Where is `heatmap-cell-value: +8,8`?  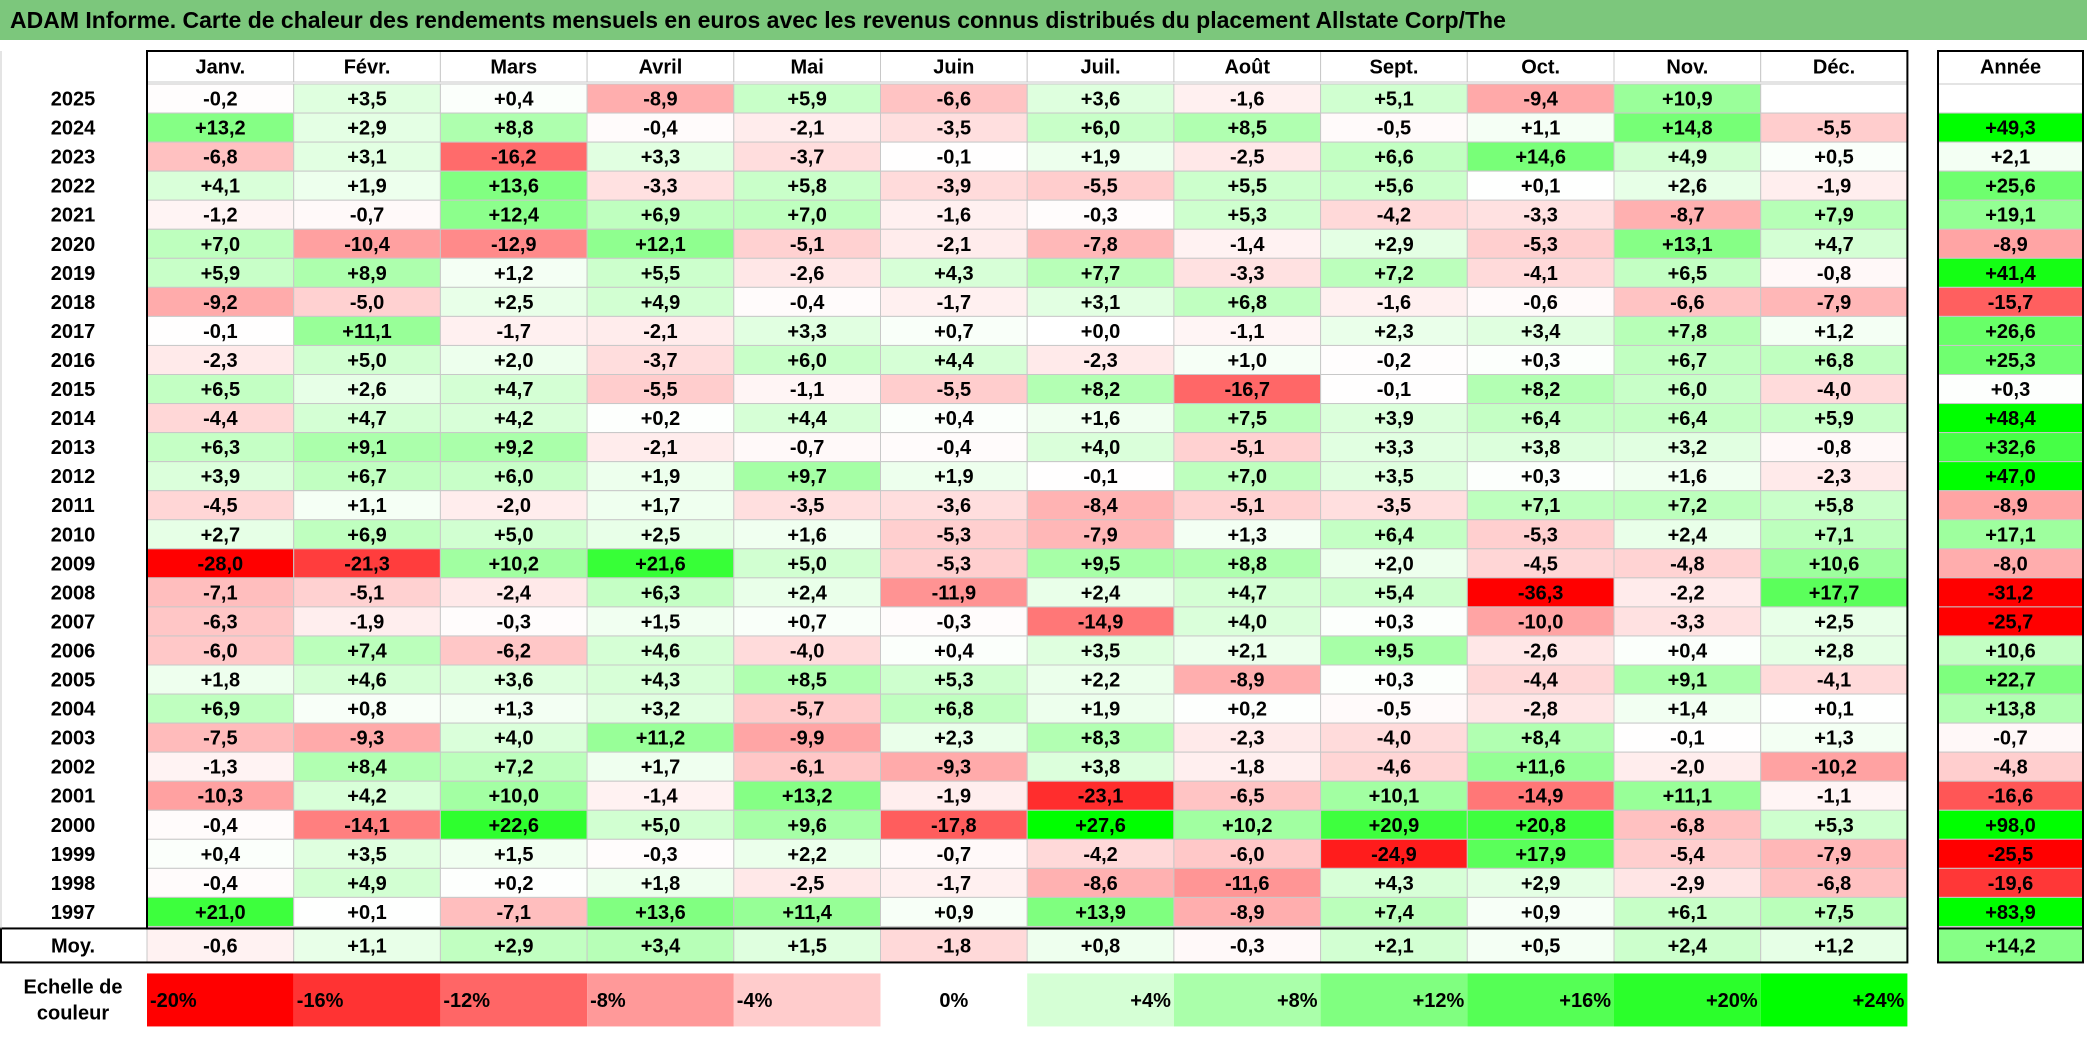 heatmap-cell-value: +8,8 is located at coordinates (513, 129).